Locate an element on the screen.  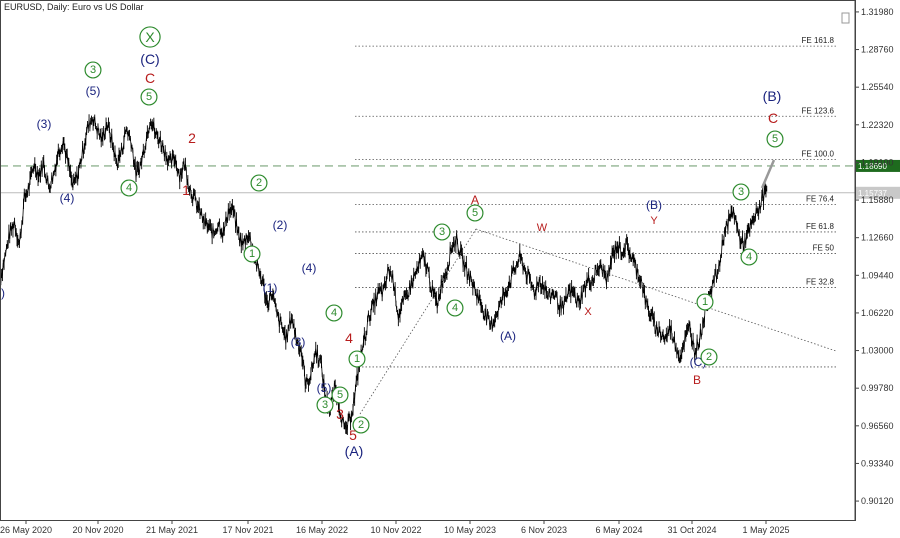
wave-label: W is located at coordinates (542, 228).